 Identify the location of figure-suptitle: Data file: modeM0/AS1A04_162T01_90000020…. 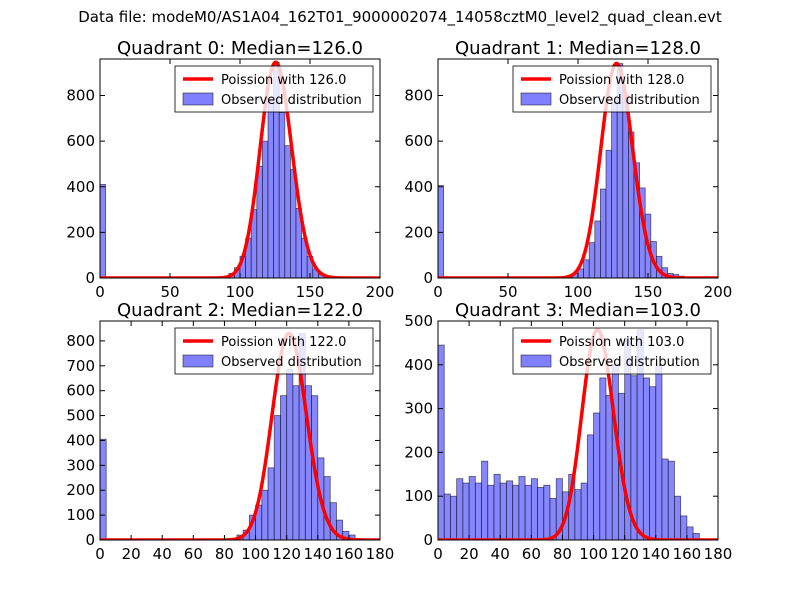
(400, 17).